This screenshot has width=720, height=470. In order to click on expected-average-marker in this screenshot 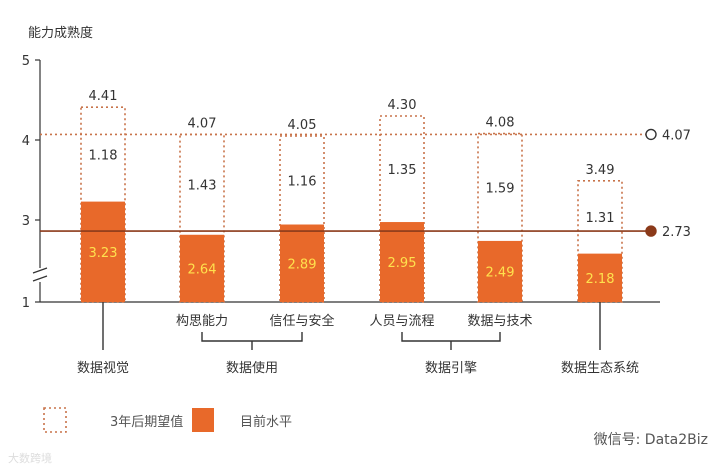, I will do `click(651, 134)`.